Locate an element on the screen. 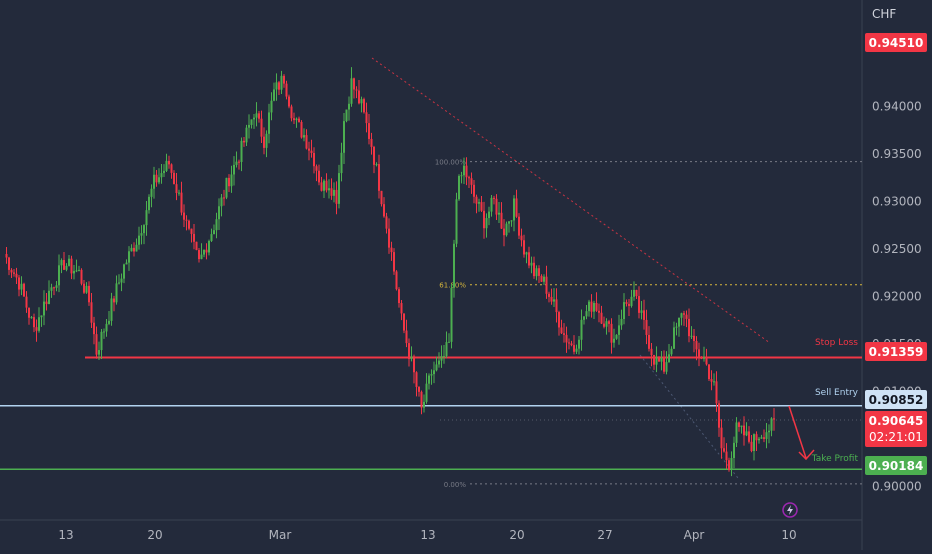  fib-level-label: 61.80% is located at coordinates (452, 286).